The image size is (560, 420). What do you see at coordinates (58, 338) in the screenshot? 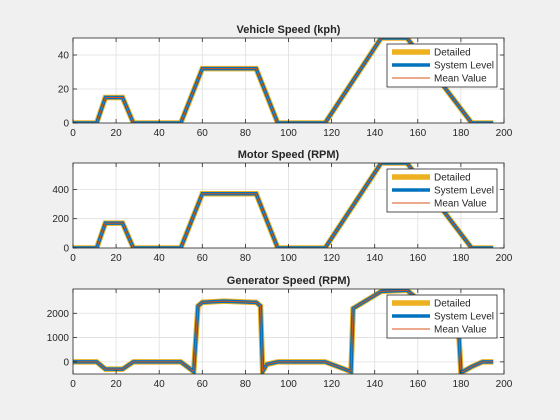
I see `y-tick-label: 1000` at bounding box center [58, 338].